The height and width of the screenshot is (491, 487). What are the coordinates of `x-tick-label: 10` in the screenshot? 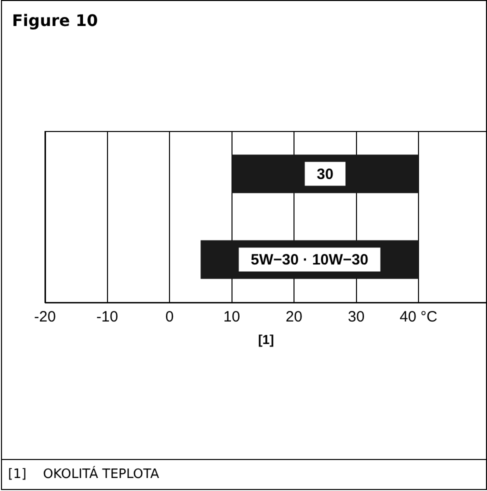 It's located at (231, 317).